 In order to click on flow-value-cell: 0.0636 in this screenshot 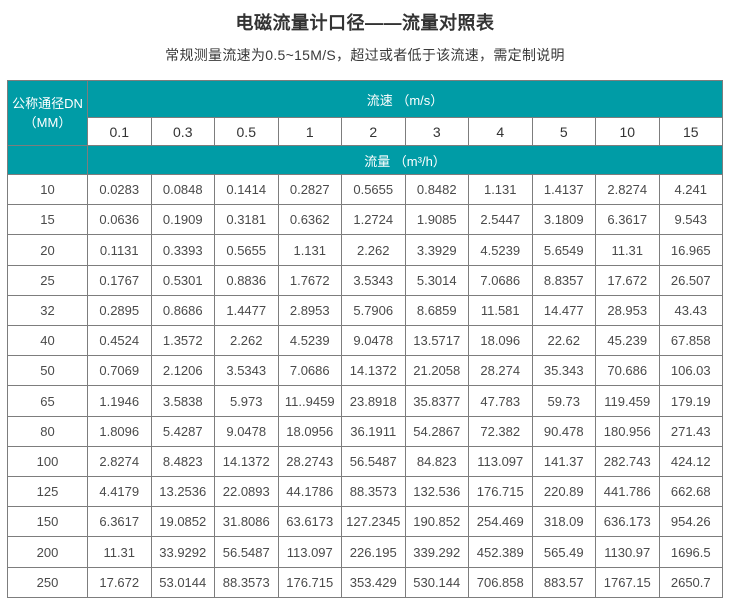, I will do `click(119, 220)`.